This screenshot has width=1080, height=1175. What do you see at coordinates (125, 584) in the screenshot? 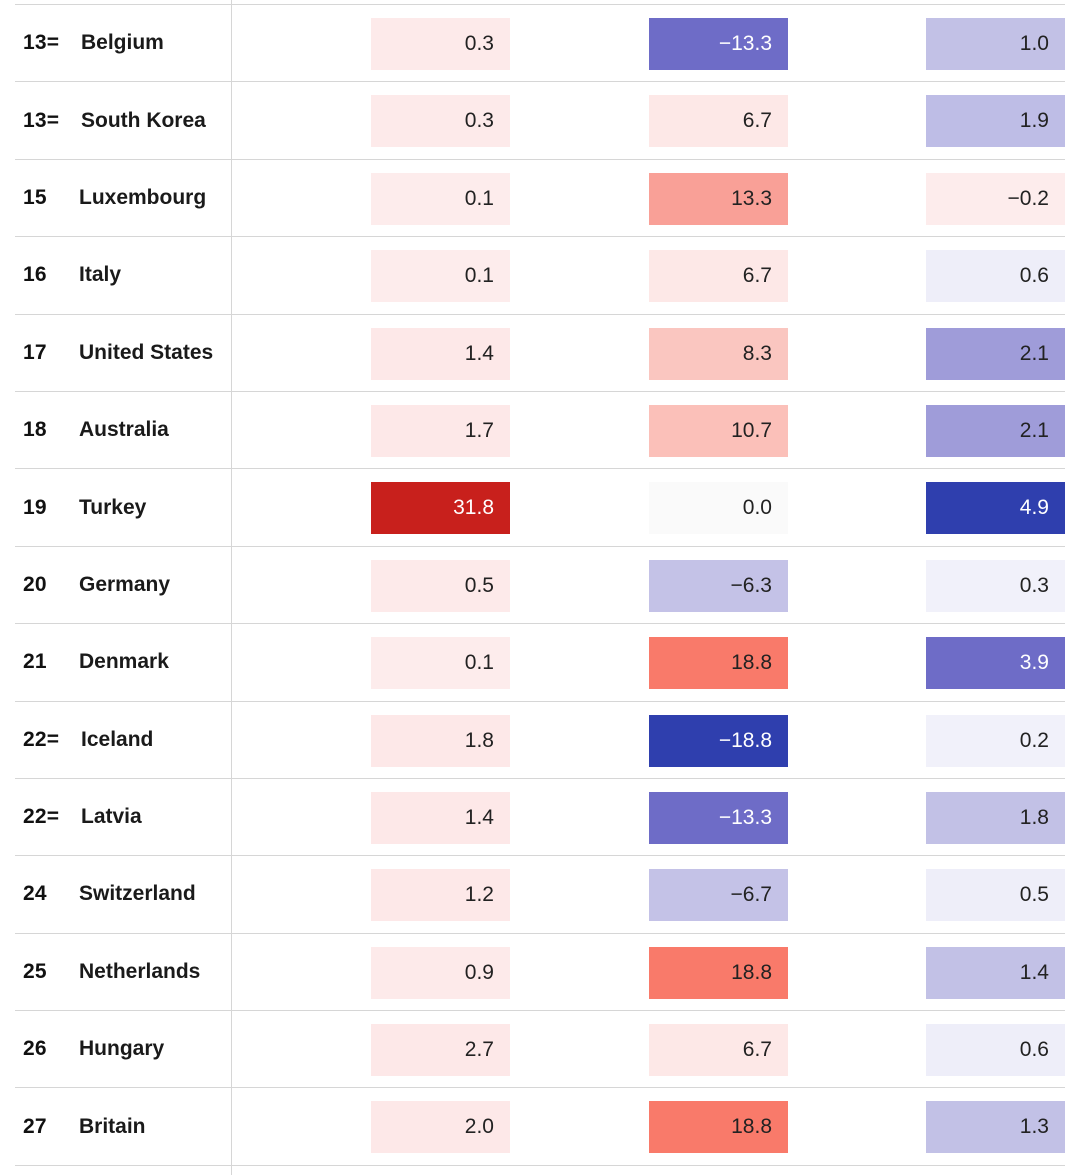
I see `country-name: Germany` at bounding box center [125, 584].